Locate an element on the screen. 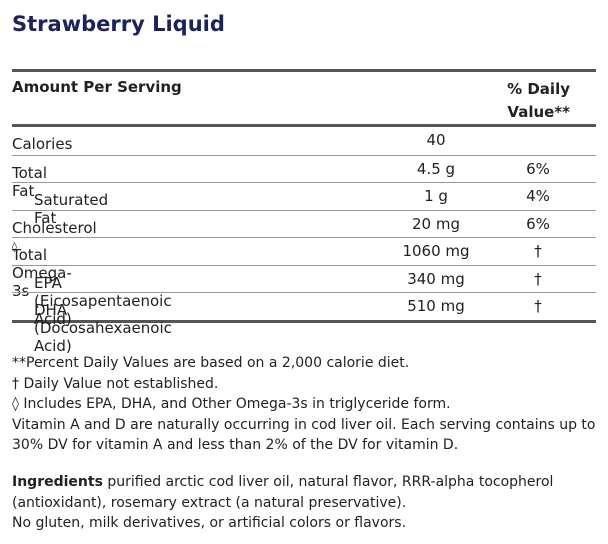  header-amount: Amount Per Serving is located at coordinates (97, 87).